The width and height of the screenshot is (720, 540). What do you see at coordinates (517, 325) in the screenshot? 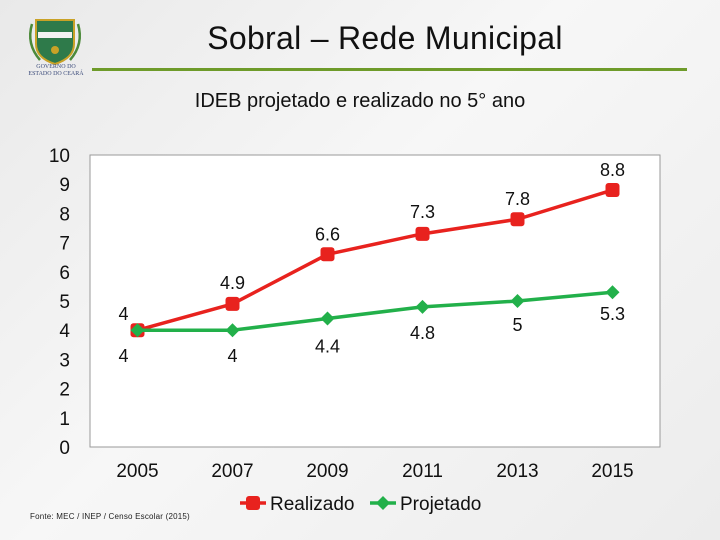
I see `data-label-projetado: 5` at bounding box center [517, 325].